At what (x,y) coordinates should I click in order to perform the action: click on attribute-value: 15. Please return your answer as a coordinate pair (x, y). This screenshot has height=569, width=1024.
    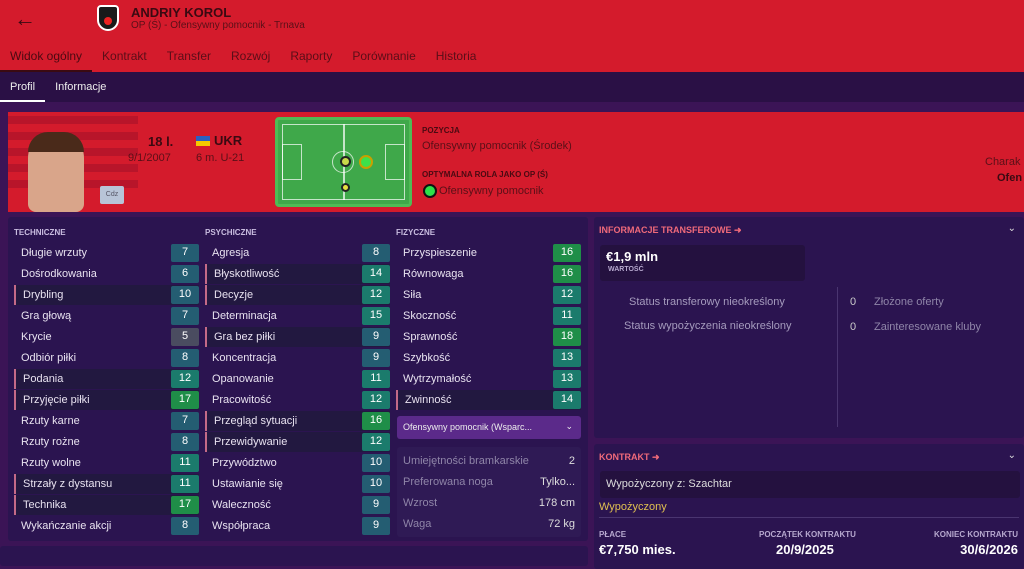
    Looking at the image, I should click on (376, 316).